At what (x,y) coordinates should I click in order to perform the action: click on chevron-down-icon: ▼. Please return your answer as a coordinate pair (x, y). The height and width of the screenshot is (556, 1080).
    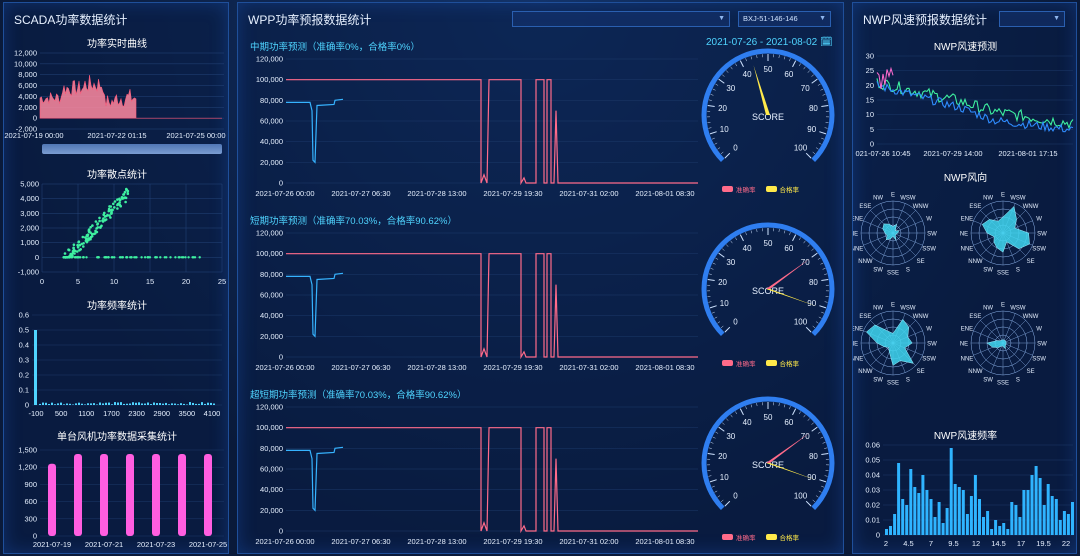
    Looking at the image, I should click on (822, 18).